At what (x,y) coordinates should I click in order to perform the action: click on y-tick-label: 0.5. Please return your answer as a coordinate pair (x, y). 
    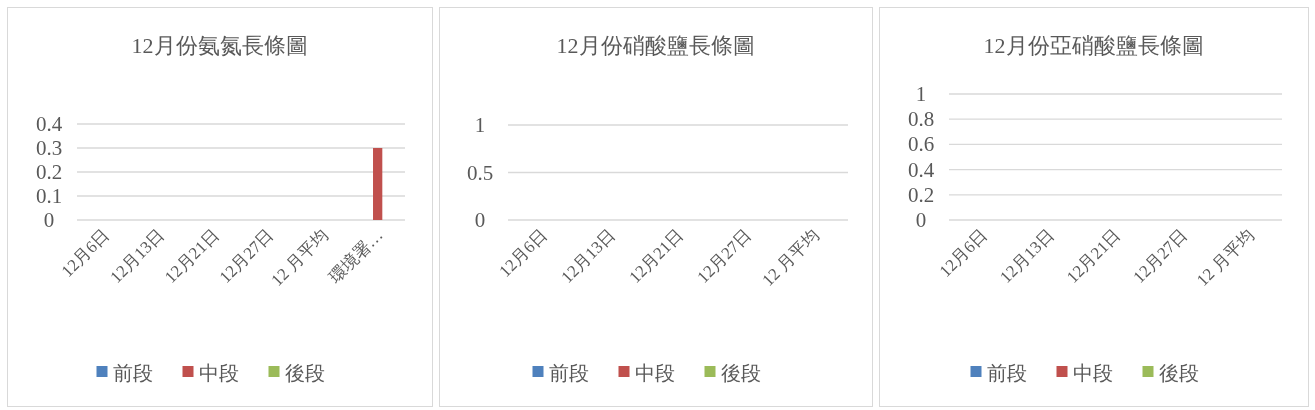
    Looking at the image, I should click on (480, 172).